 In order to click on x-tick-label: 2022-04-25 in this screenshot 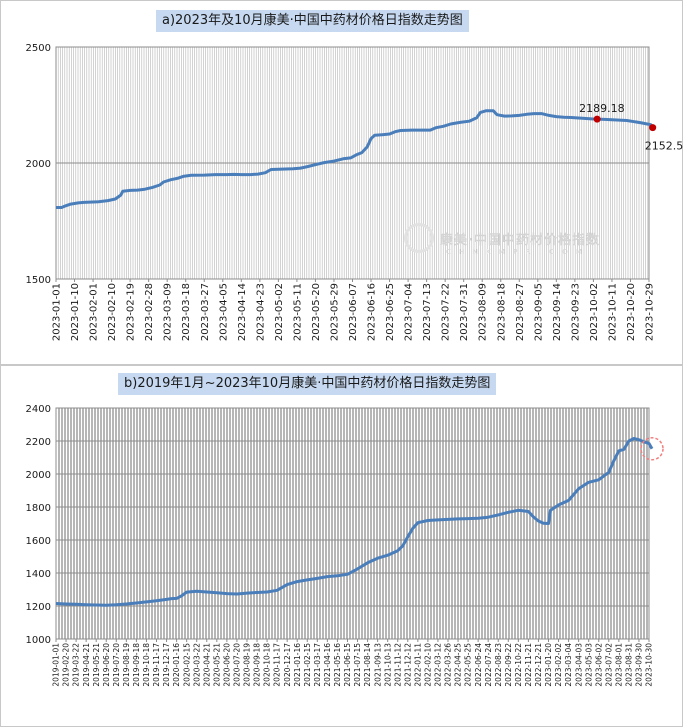, I will do `click(458, 665)`.